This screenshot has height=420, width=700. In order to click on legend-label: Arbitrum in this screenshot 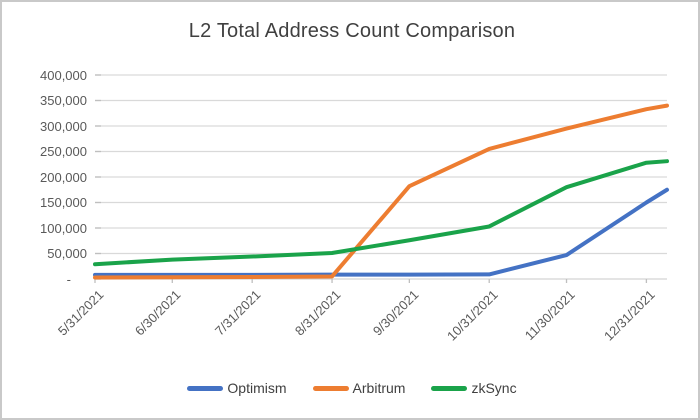, I will do `click(379, 388)`.